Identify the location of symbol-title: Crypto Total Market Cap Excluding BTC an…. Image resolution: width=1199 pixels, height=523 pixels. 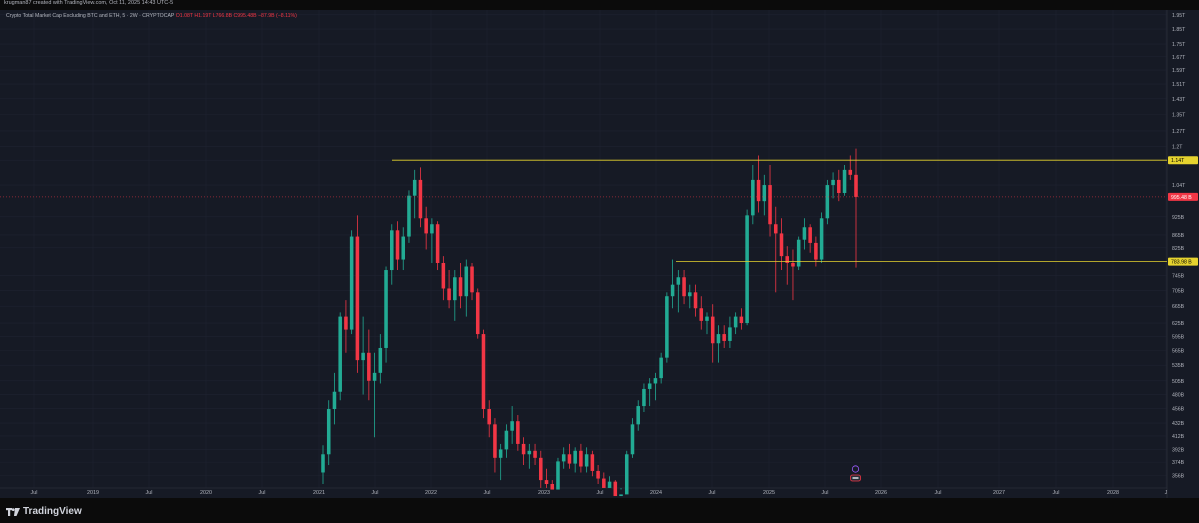
(90, 16).